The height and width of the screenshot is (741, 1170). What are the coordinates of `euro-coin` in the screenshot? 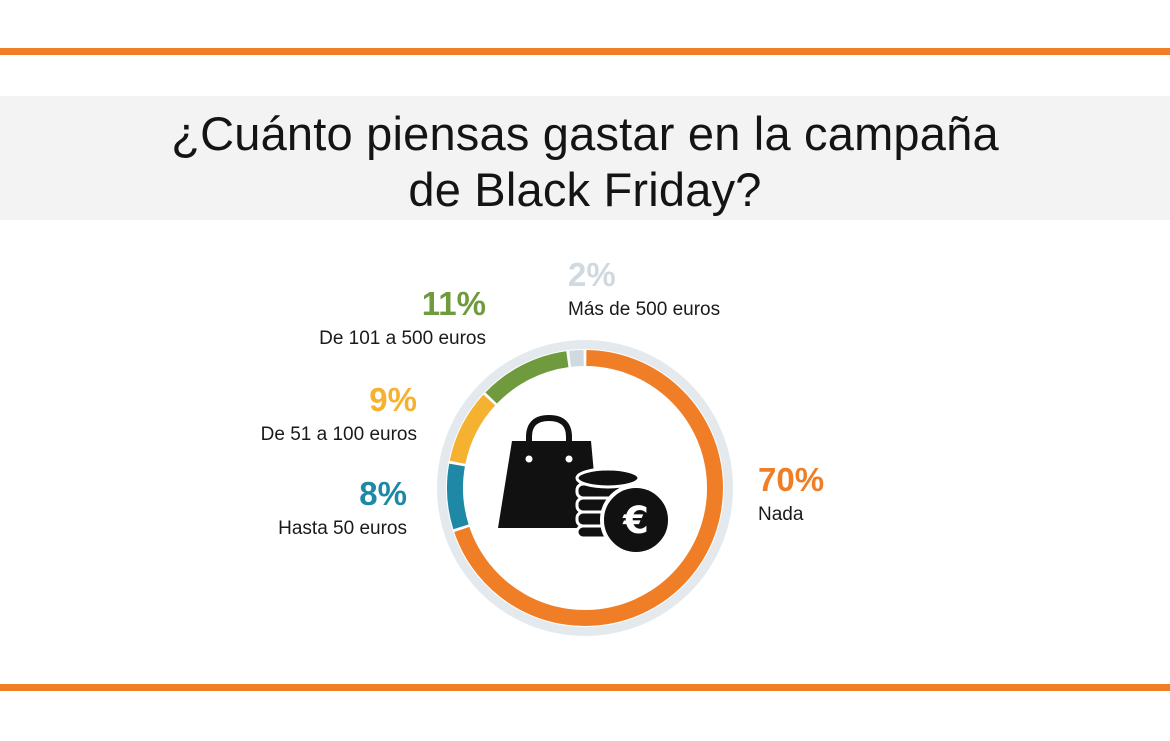 It's located at (636, 520).